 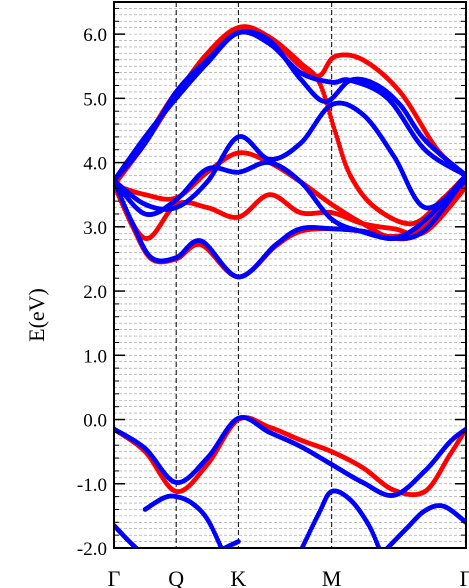 What do you see at coordinates (95, 99) in the screenshot?
I see `y-tick-label: 5.0` at bounding box center [95, 99].